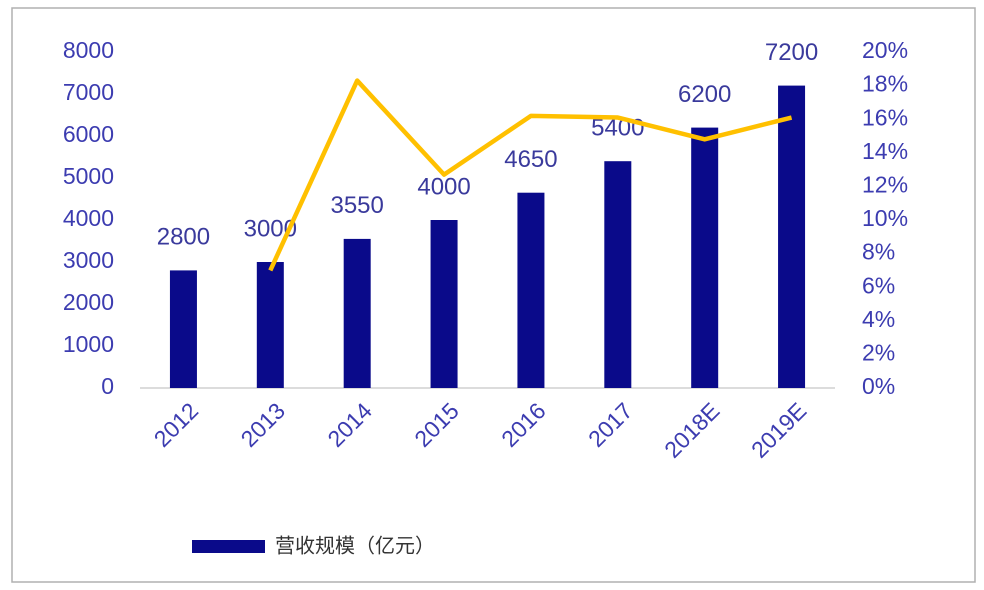 Image resolution: width=984 pixels, height=590 pixels. What do you see at coordinates (355, 546) in the screenshot?
I see `legend-label: 营收规模（亿元）` at bounding box center [355, 546].